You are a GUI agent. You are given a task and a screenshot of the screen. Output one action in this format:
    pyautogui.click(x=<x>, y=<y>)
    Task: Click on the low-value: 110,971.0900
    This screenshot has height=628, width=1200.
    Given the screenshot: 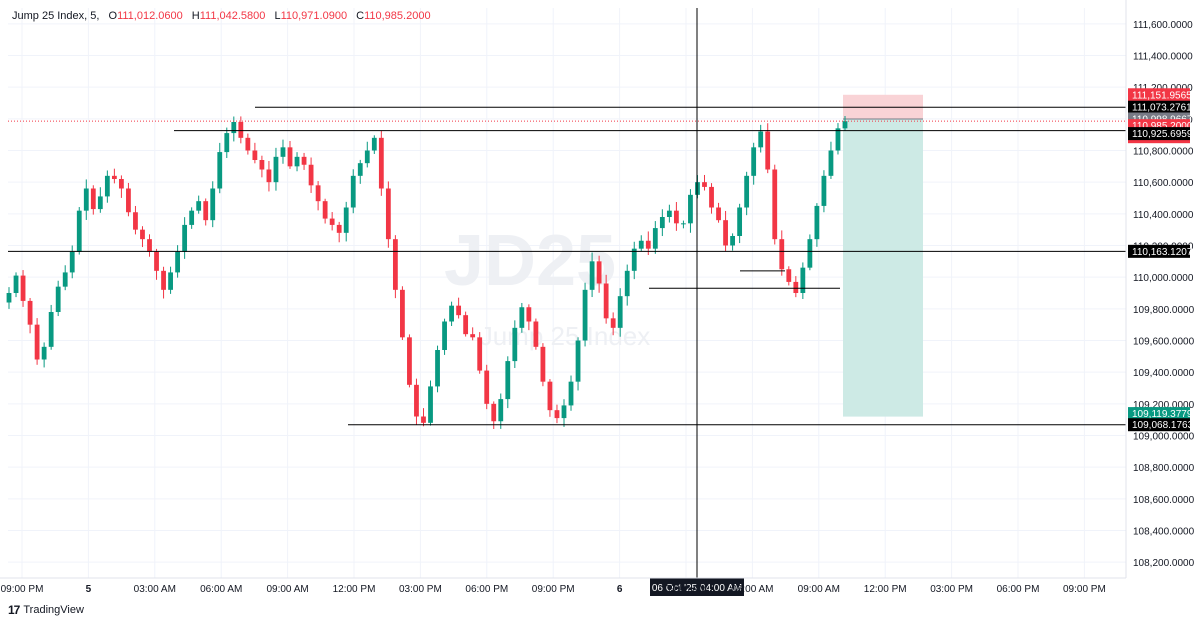 What is the action you would take?
    pyautogui.click(x=314, y=16)
    